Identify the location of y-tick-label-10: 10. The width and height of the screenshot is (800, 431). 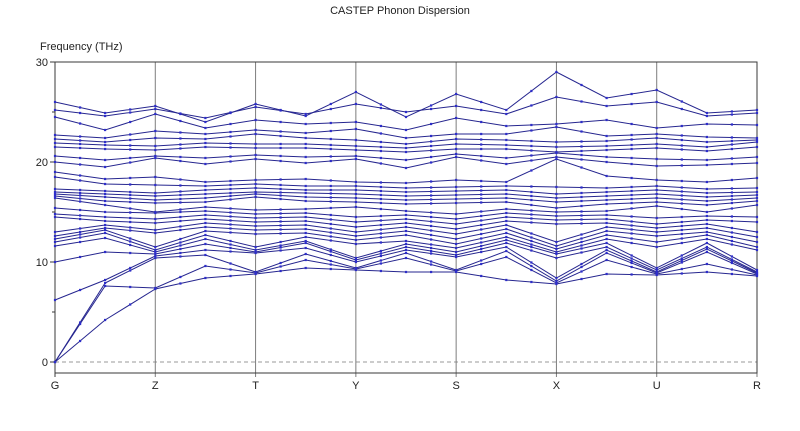
(42, 263).